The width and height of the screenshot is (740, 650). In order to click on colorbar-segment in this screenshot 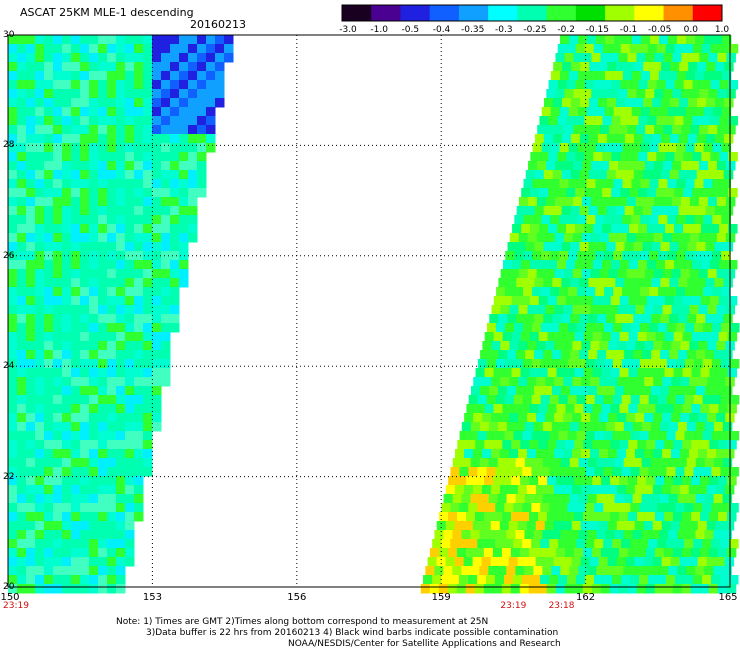, I will do `click(444, 13)`.